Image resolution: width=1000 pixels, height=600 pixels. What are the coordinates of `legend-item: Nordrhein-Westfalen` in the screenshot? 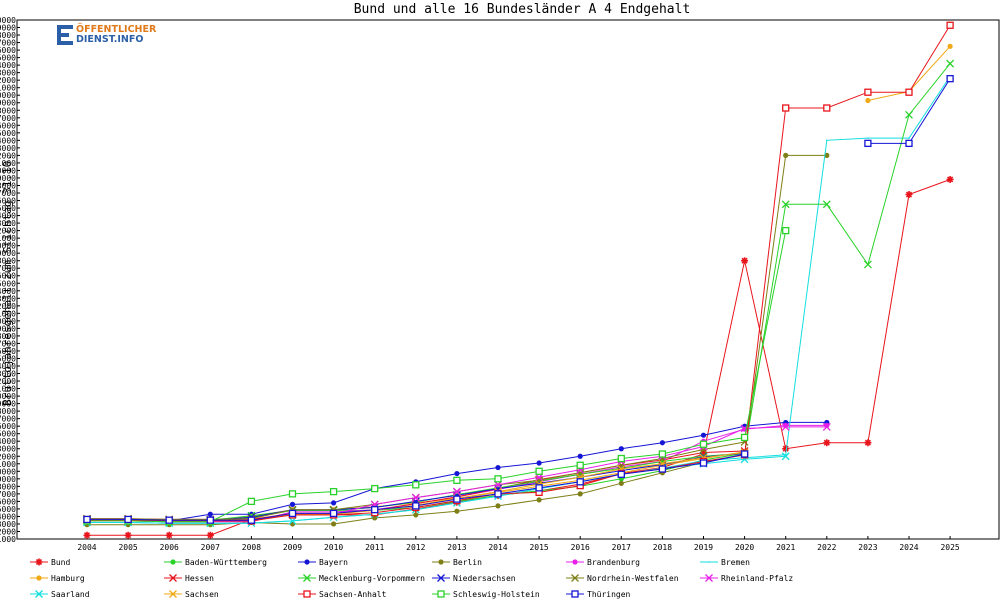 It's located at (622, 578).